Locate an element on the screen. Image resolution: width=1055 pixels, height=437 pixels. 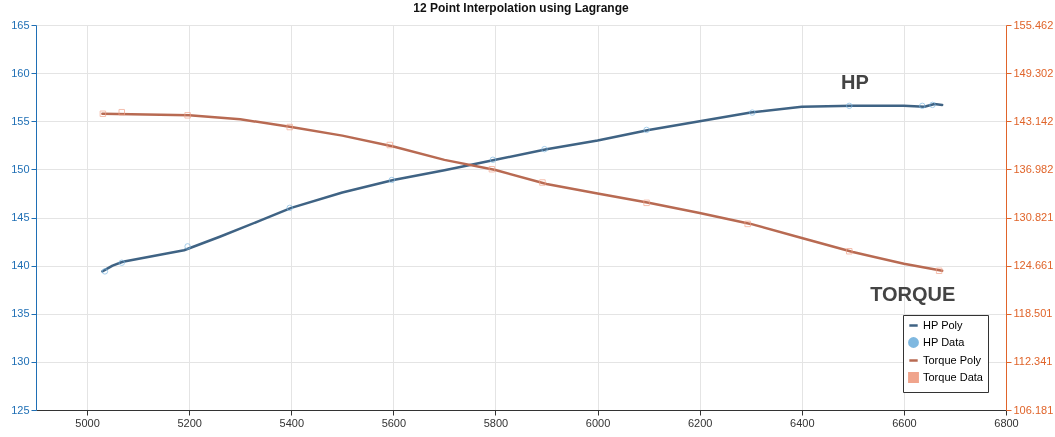
y2-tick-label: 118.501 is located at coordinates (1033, 313).